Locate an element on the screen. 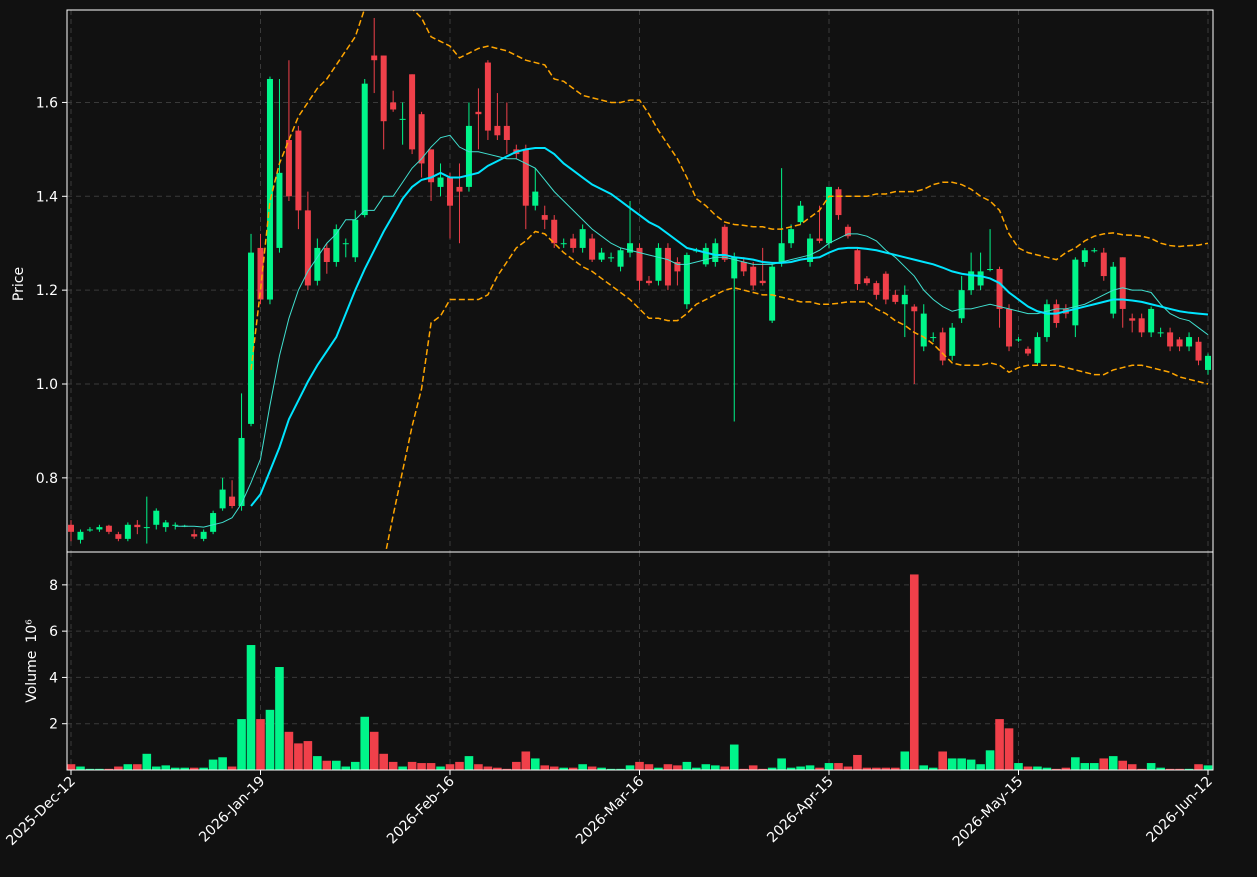 The height and width of the screenshot is (877, 1257). y-tick-label: 1.0 is located at coordinates (47, 385).